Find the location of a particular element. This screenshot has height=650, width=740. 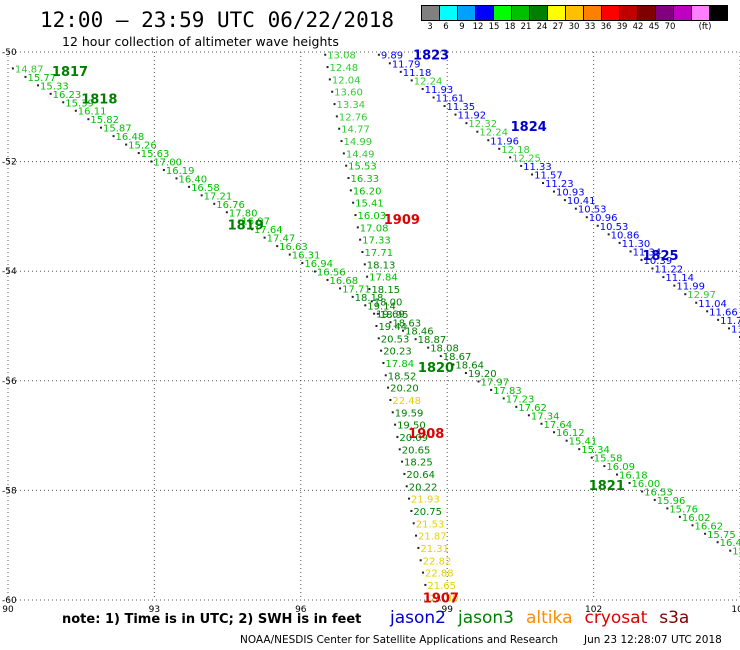

swh-value-label: 16.09 is located at coordinates (620, 467).